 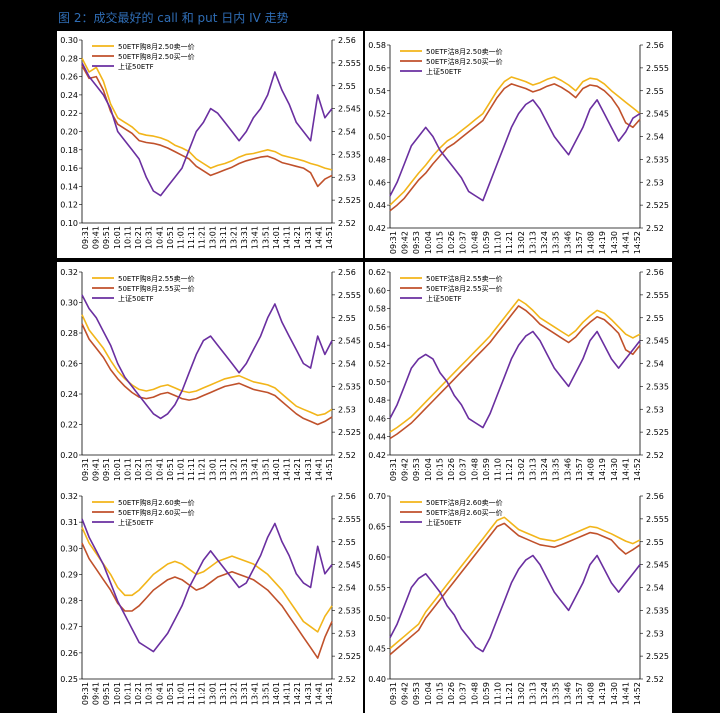 I want to click on y-tick-label: 0.30, so click(x=69, y=548).